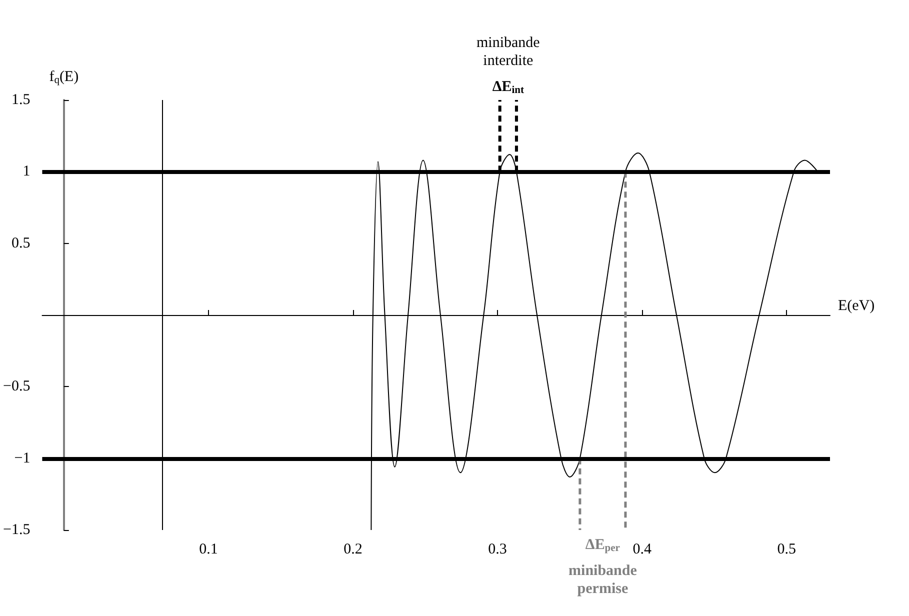 Image resolution: width=909 pixels, height=616 pixels. I want to click on y-tick-label: 1.5, so click(20, 100).